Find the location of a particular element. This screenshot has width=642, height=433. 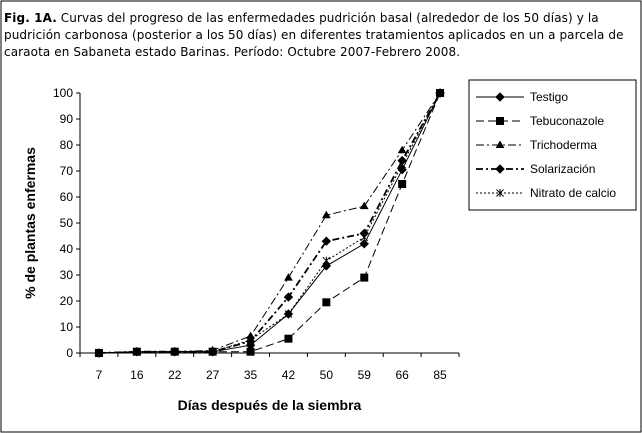

legend-entry: Nitrato de calcio is located at coordinates (546, 193).